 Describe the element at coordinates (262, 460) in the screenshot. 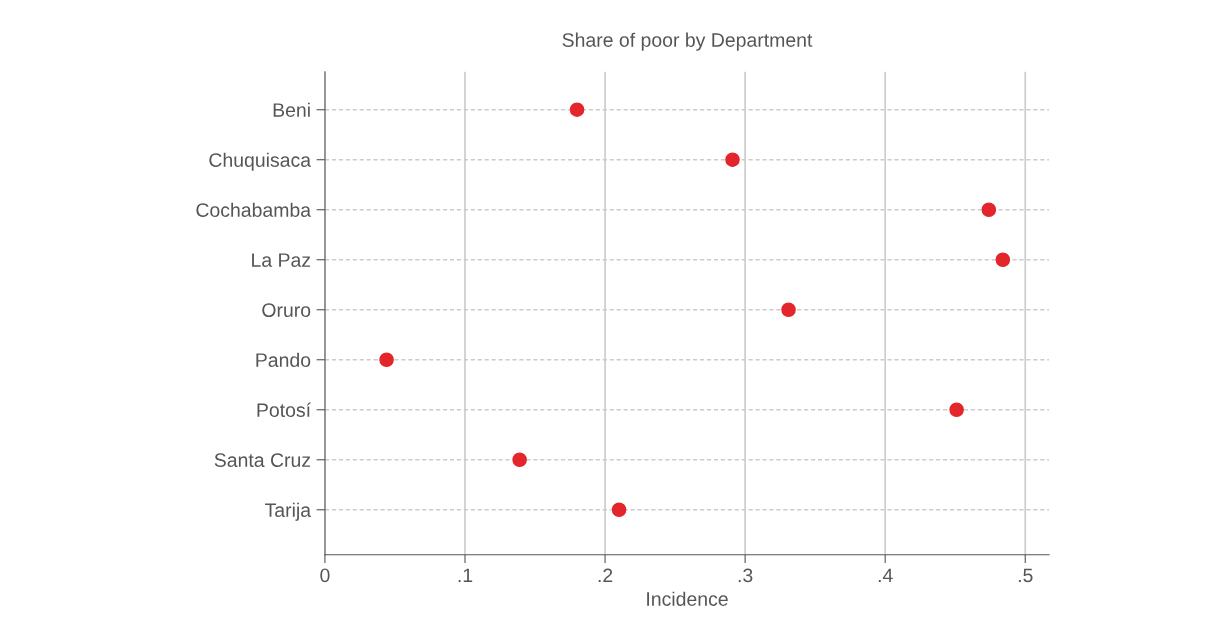

I see `y-tick-label: Santa Cruz` at that location.